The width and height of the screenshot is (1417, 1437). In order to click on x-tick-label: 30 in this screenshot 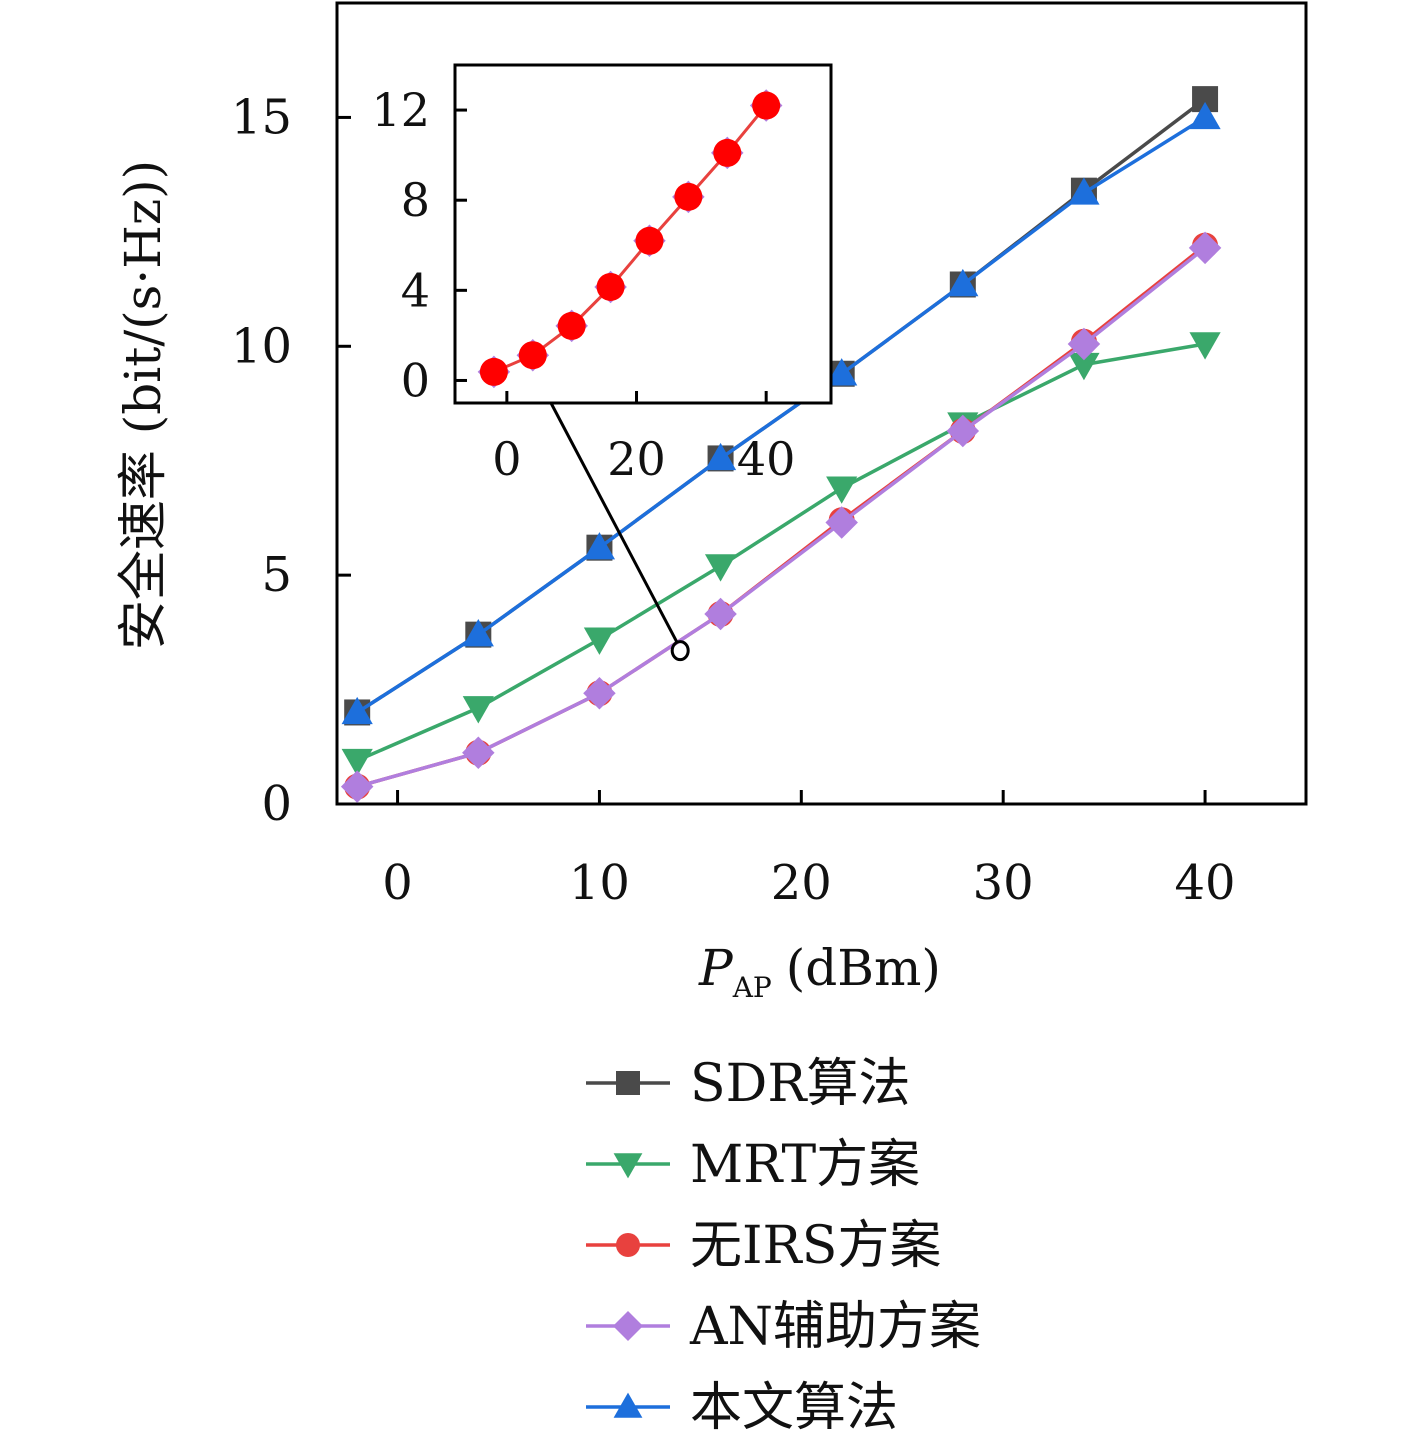, I will do `click(1003, 883)`.